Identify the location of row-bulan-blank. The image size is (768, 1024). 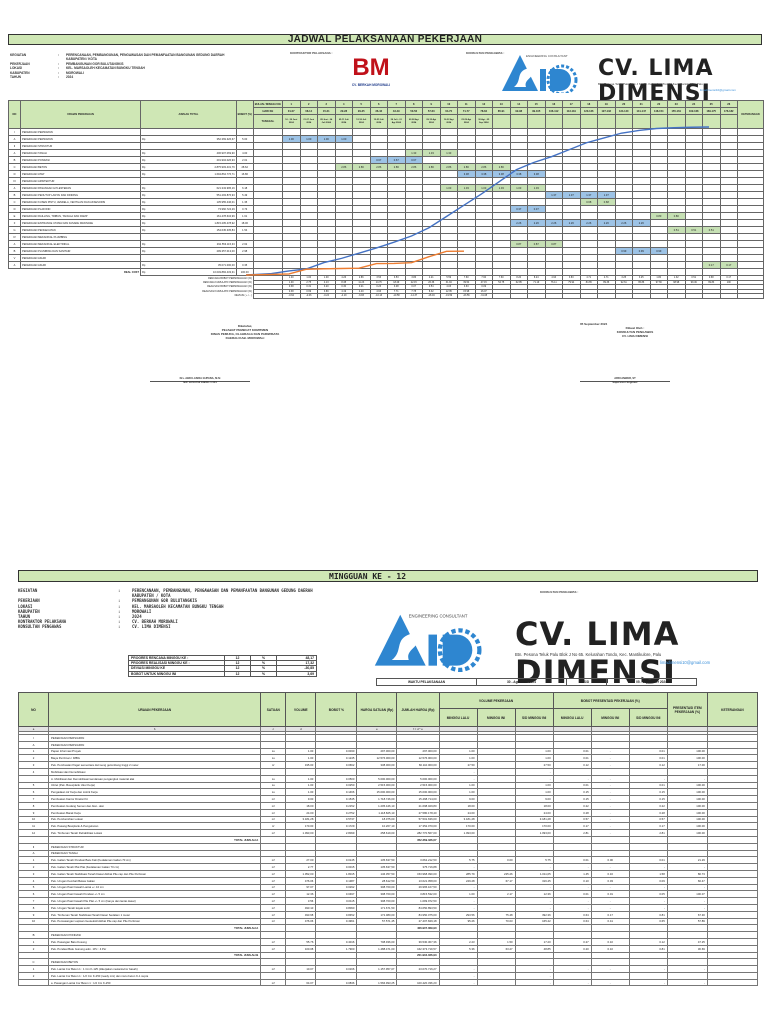
(268, 181).